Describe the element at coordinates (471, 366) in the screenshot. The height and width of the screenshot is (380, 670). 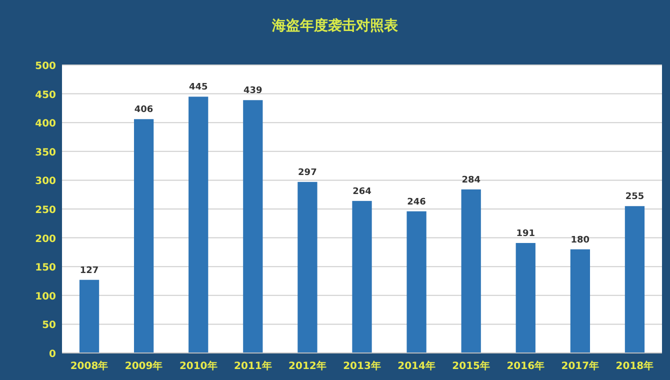
I see `x-tick-label: 2015年` at that location.